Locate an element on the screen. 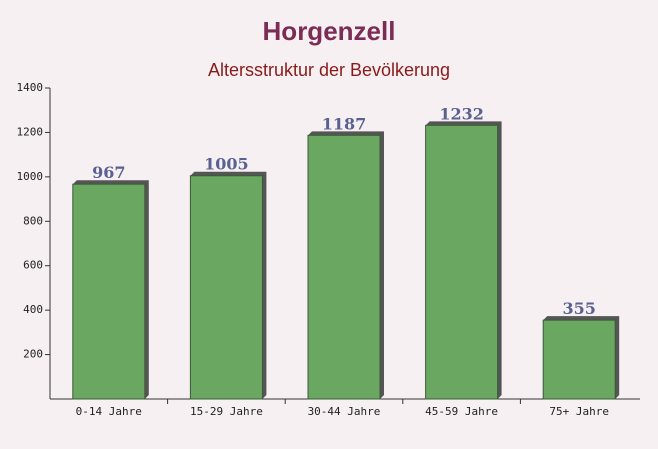  x-tick-label: 45-59 Jahre is located at coordinates (461, 411).